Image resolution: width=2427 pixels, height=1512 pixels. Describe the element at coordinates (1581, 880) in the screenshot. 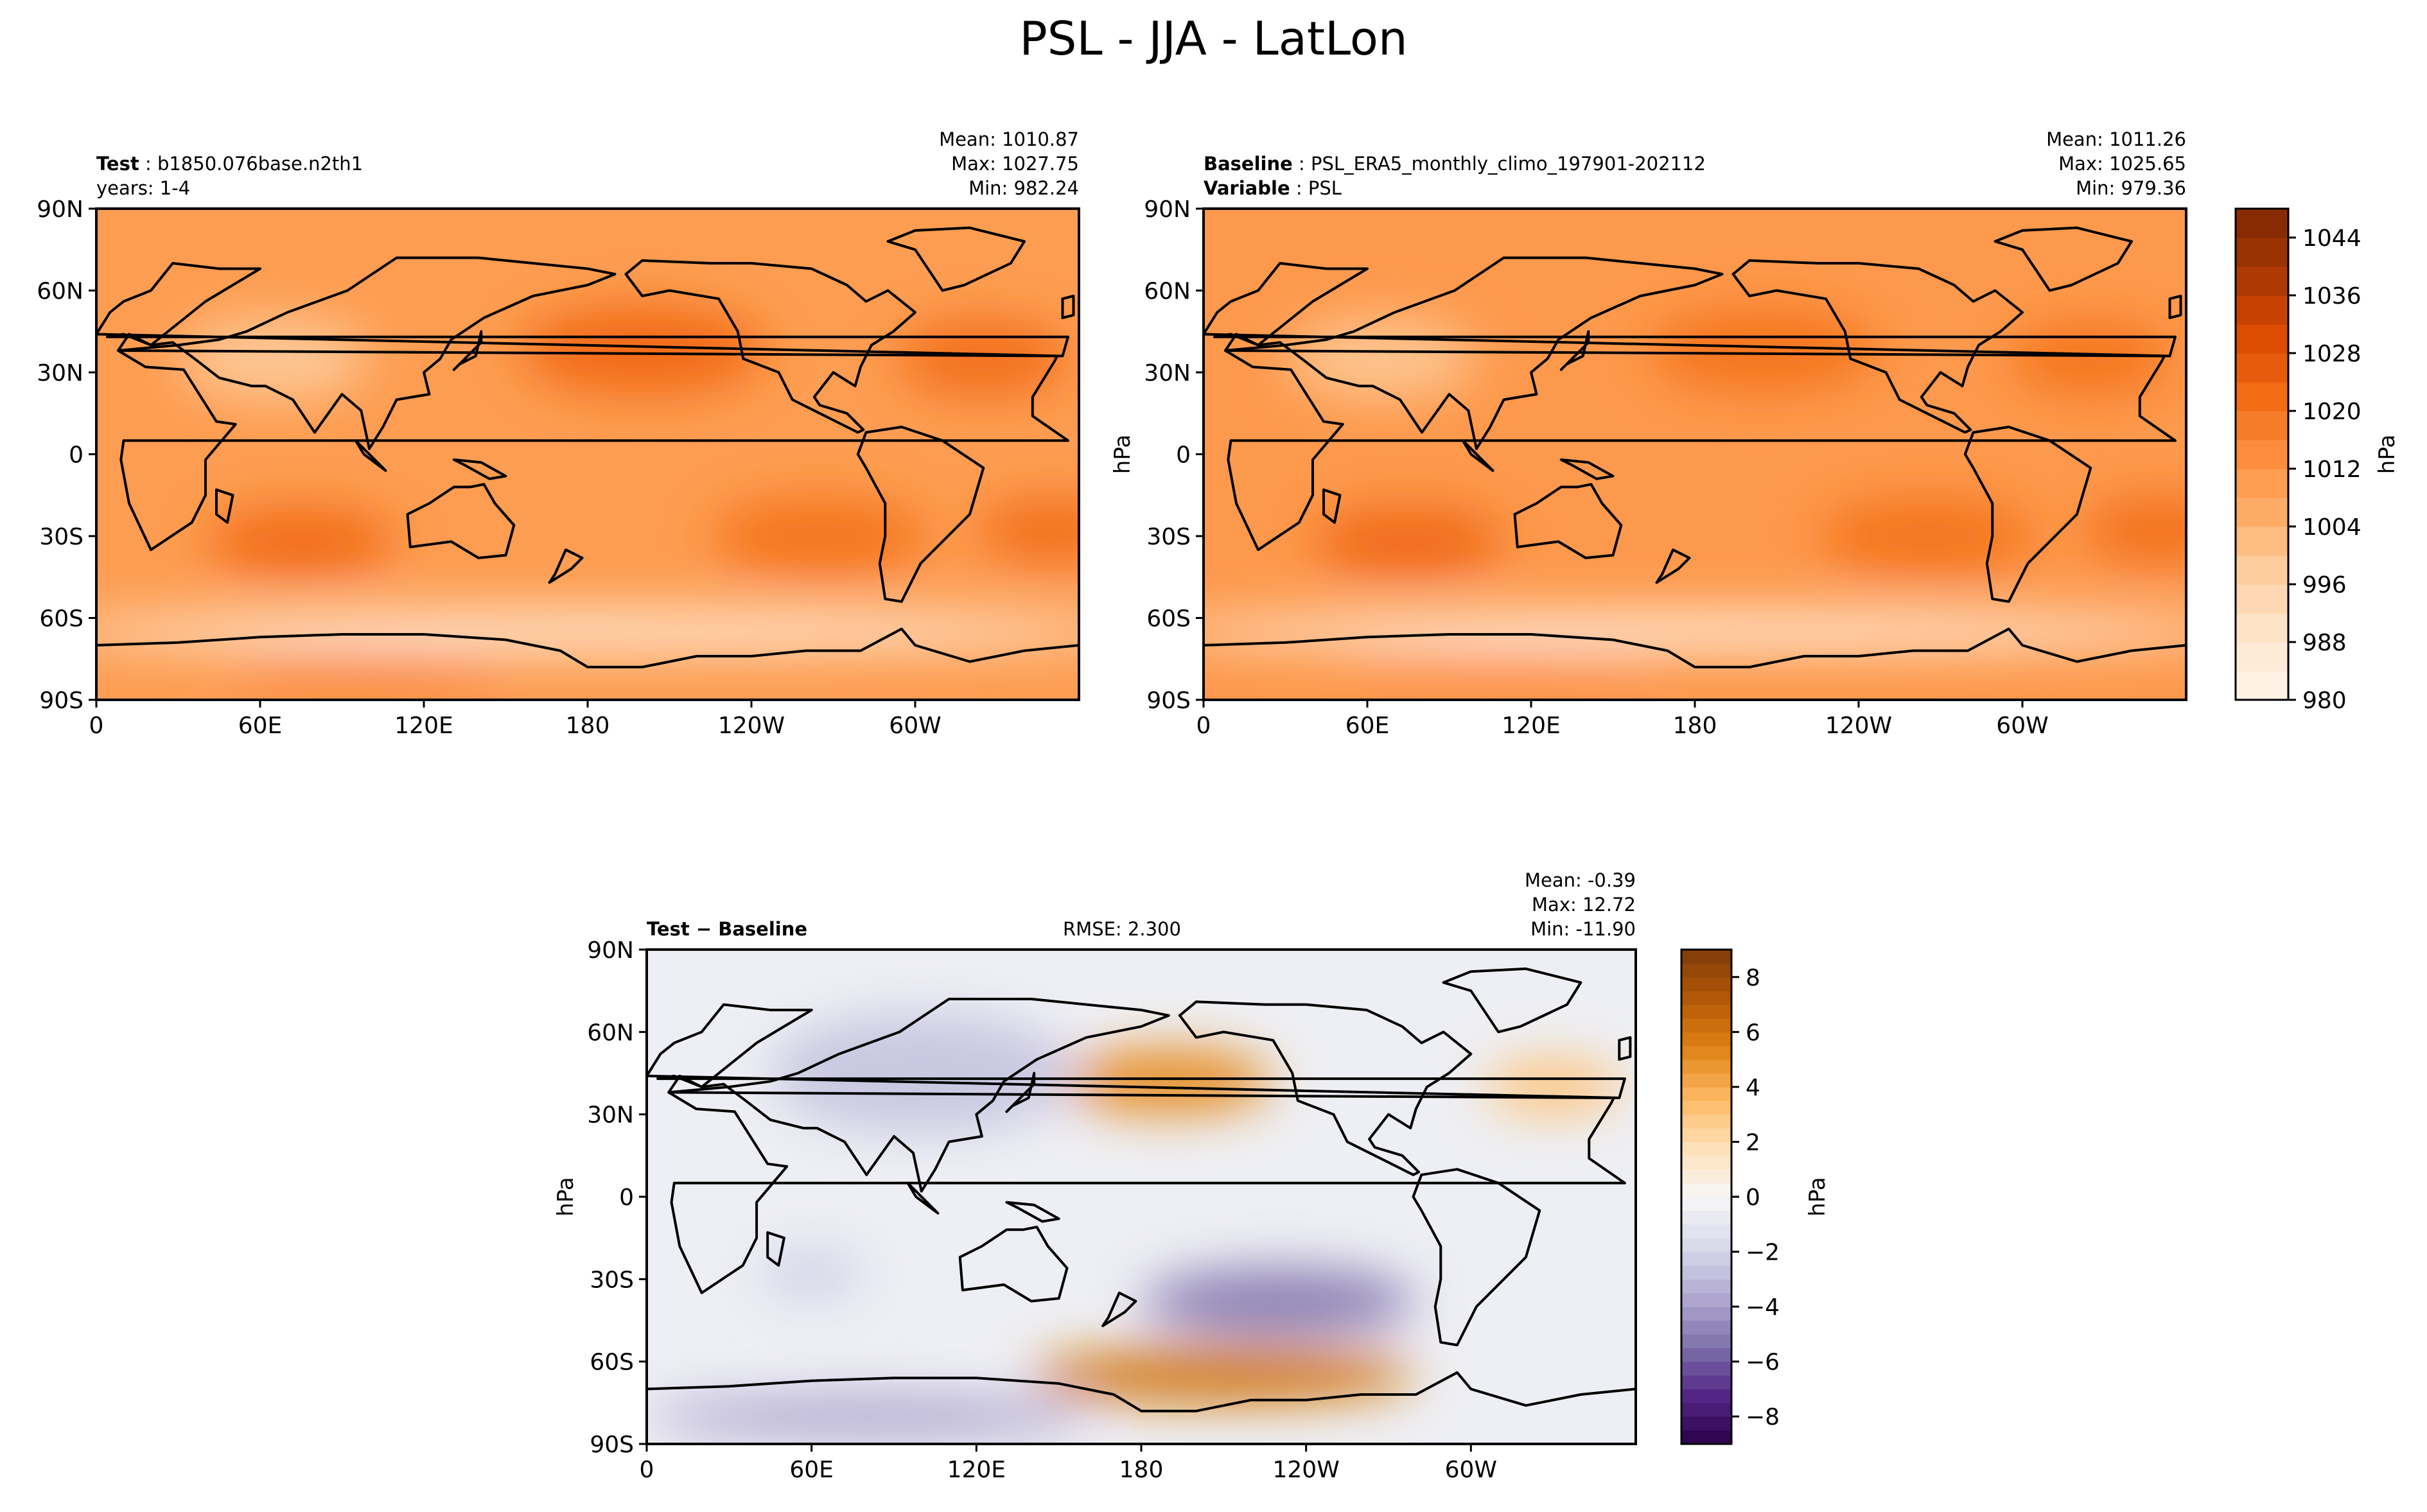

I see `stat-line: Mean: -0.39` at that location.